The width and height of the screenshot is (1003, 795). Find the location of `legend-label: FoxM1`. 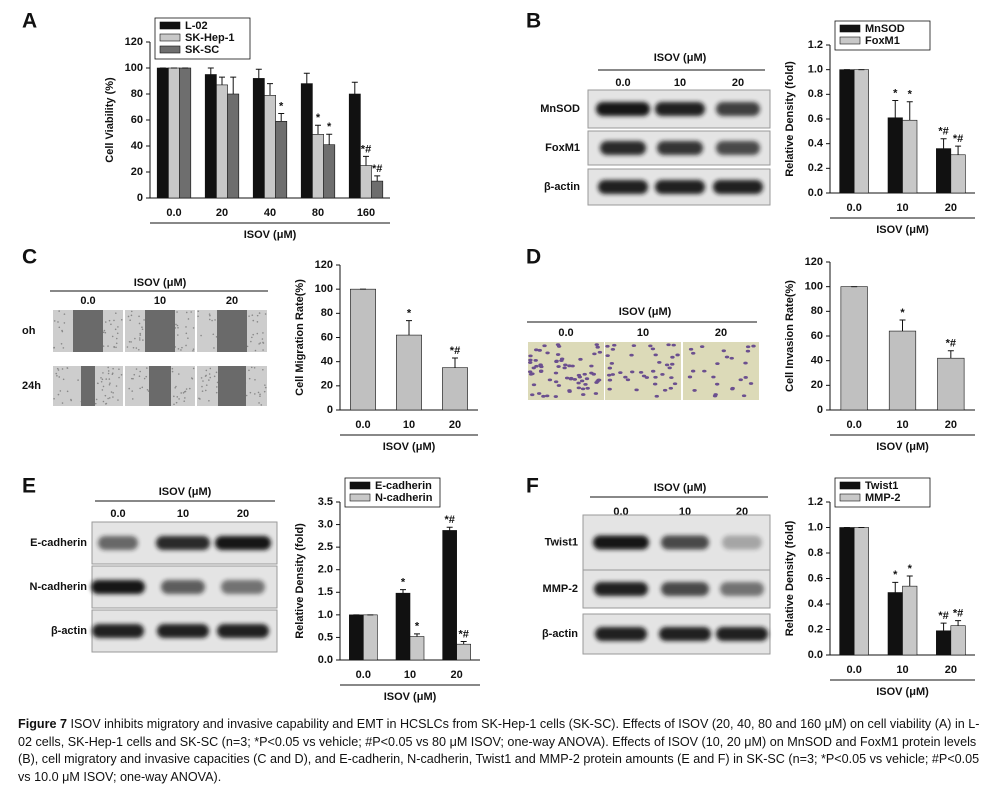

legend-label: FoxM1 is located at coordinates (882, 41).